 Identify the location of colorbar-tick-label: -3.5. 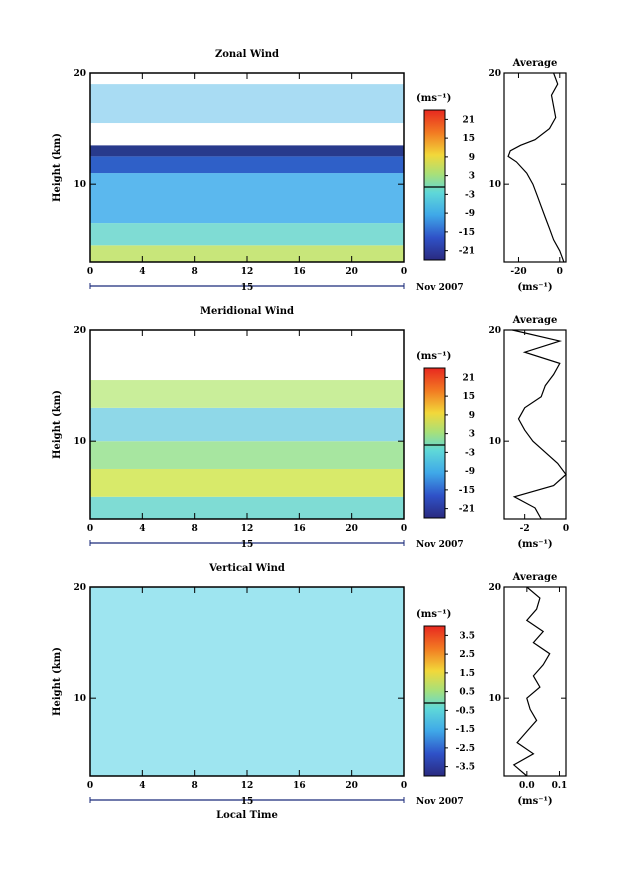
(465, 768).